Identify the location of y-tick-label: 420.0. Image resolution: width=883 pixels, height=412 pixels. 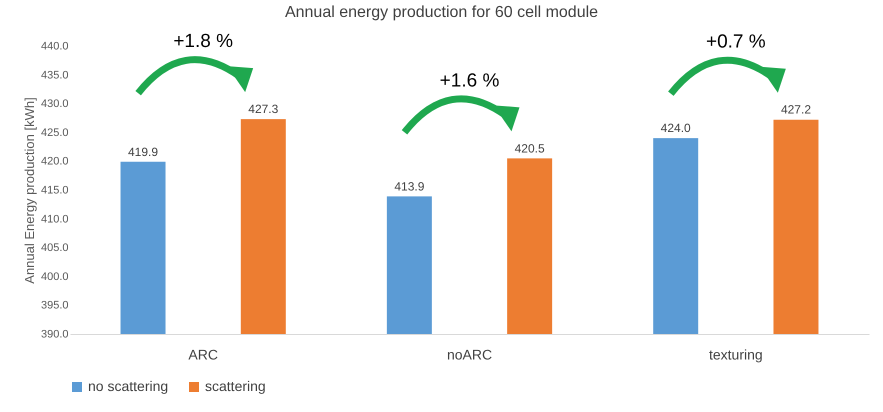
(54, 162).